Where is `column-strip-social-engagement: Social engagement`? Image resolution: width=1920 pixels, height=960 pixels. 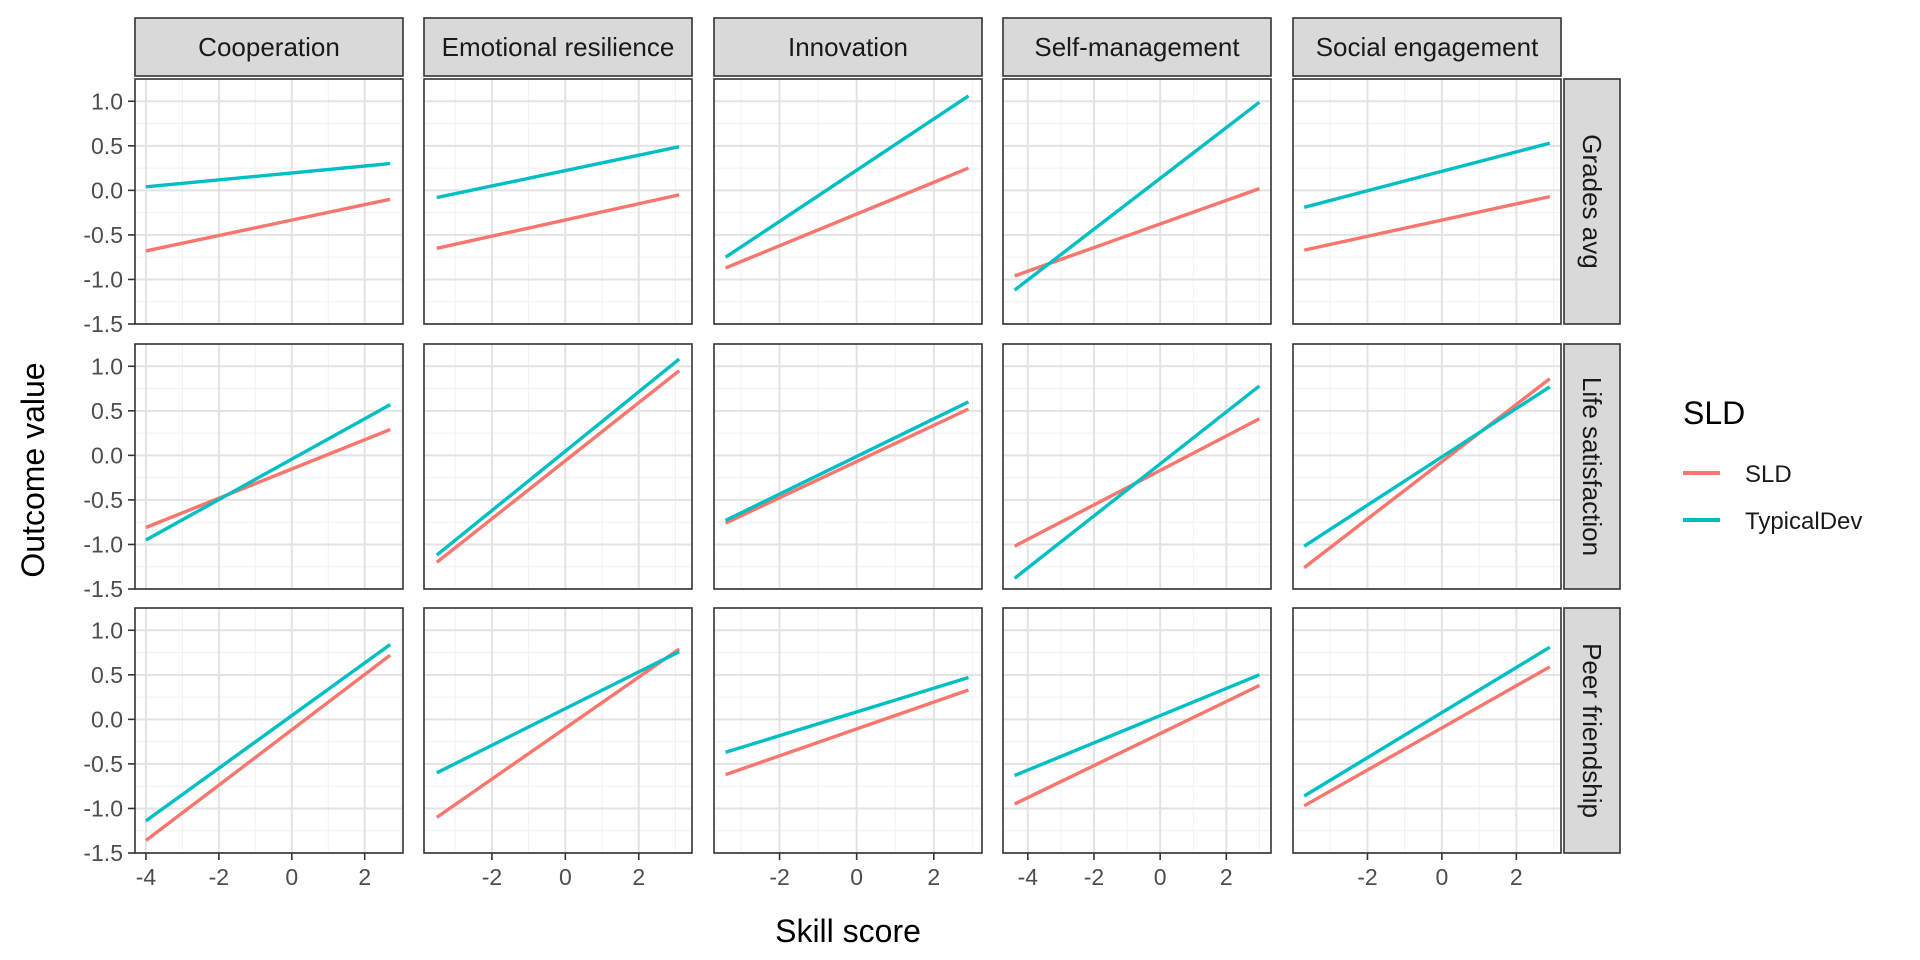
column-strip-social-engagement: Social engagement is located at coordinates (1427, 47).